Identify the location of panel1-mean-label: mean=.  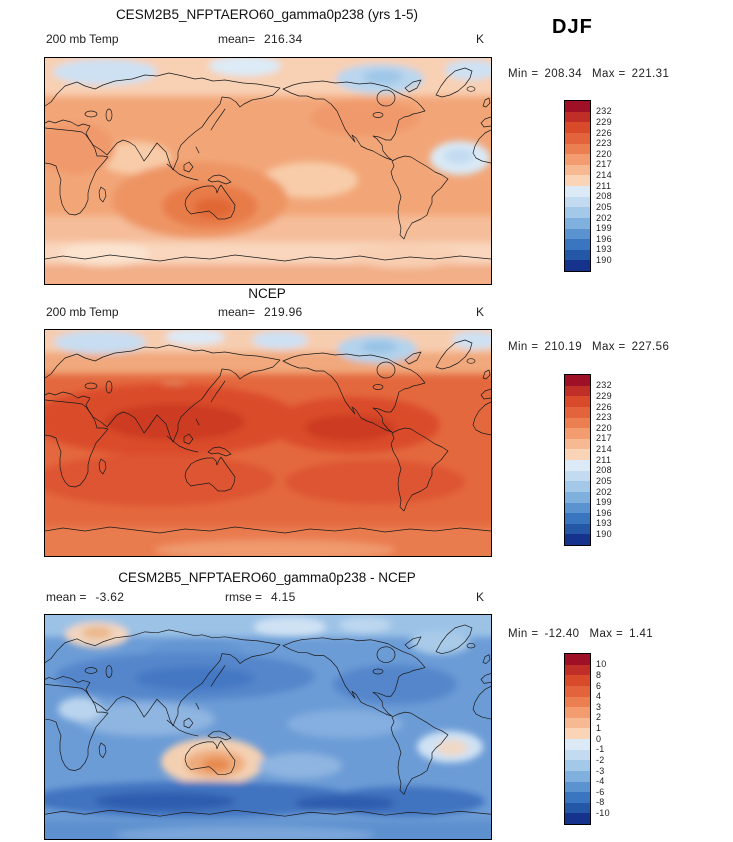
(237, 39).